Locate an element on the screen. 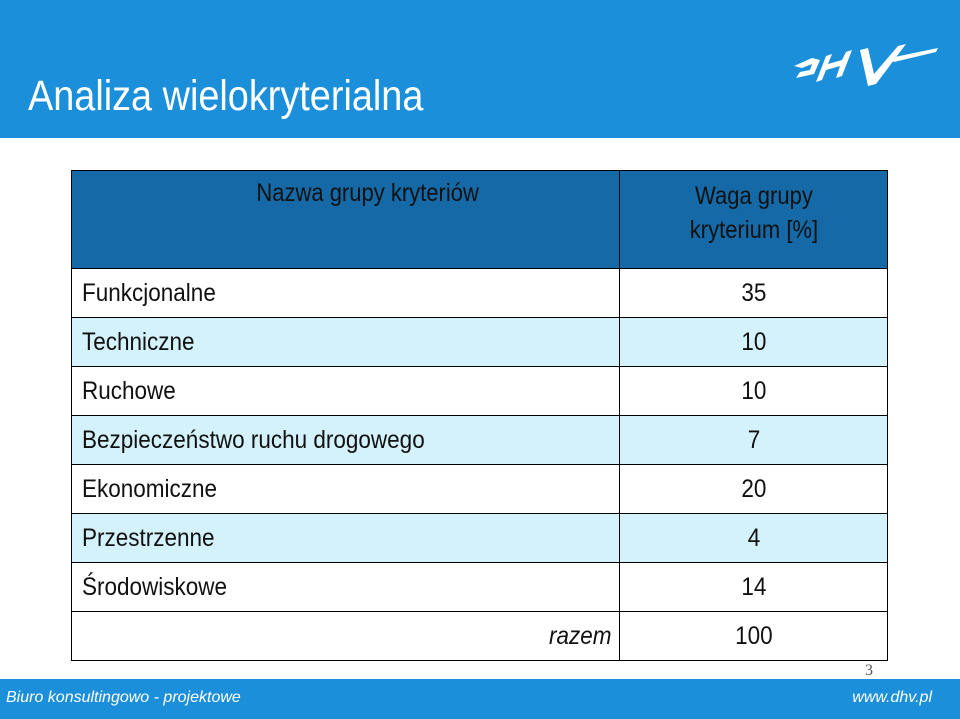  weight-cell: 20 is located at coordinates (753, 489).